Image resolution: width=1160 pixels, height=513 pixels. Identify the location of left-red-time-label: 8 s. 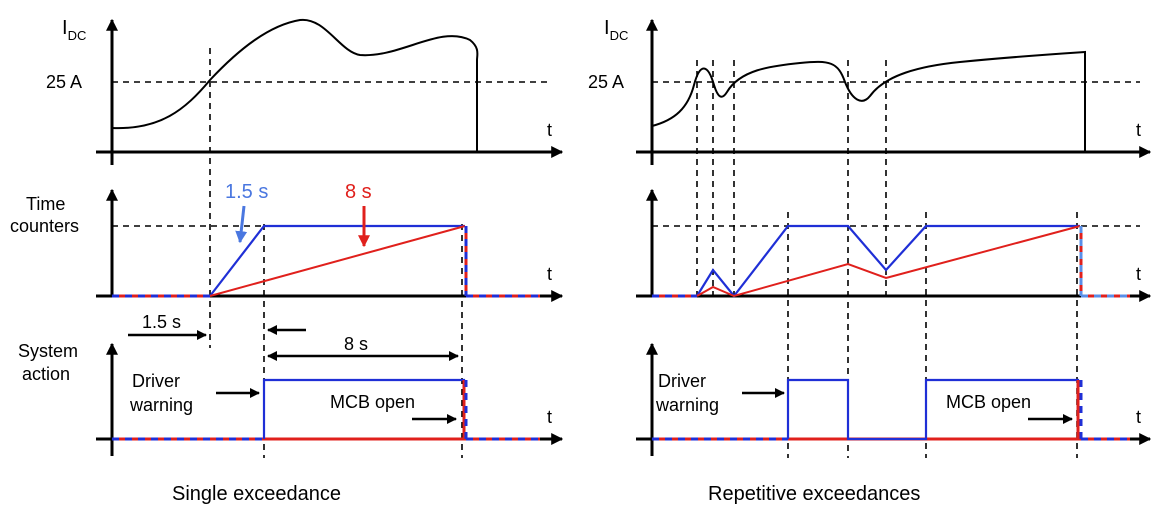
(358, 192).